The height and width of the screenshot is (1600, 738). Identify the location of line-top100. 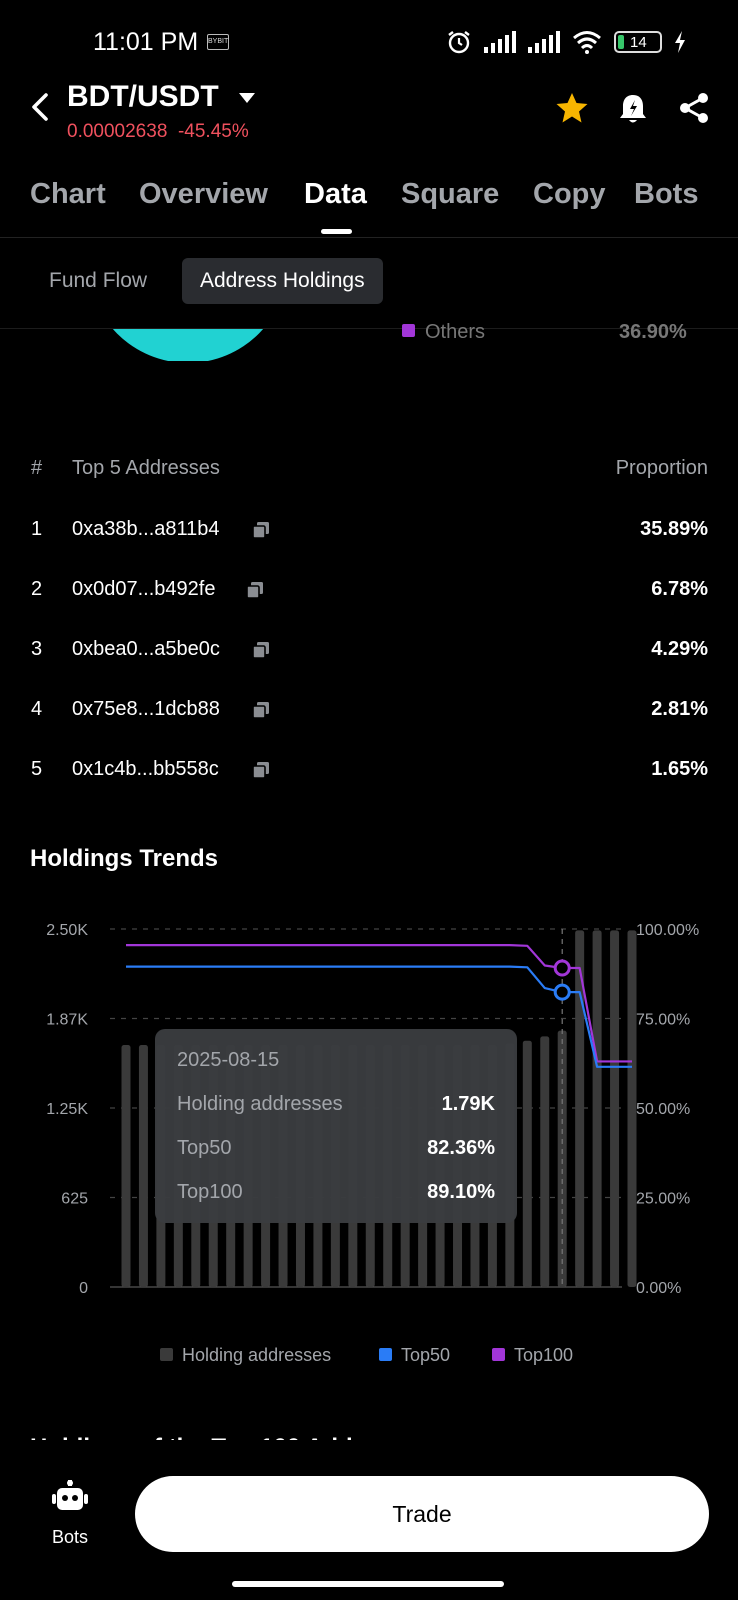
(379, 1003).